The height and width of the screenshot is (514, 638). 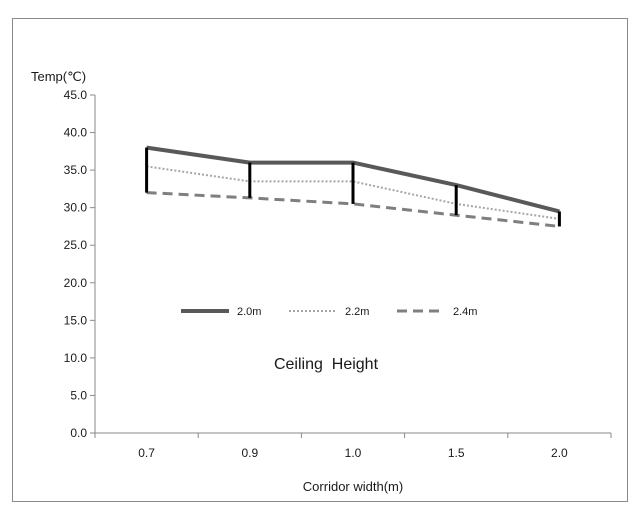 I want to click on legend-label: 2.4m, so click(x=465, y=312).